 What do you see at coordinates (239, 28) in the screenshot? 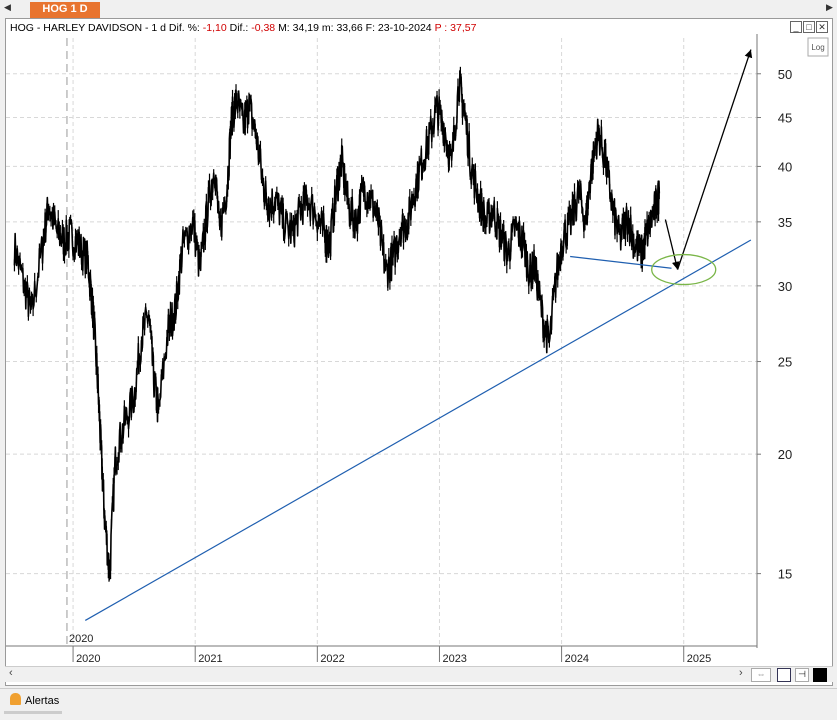
I see `dif-label: Dif.:` at bounding box center [239, 28].